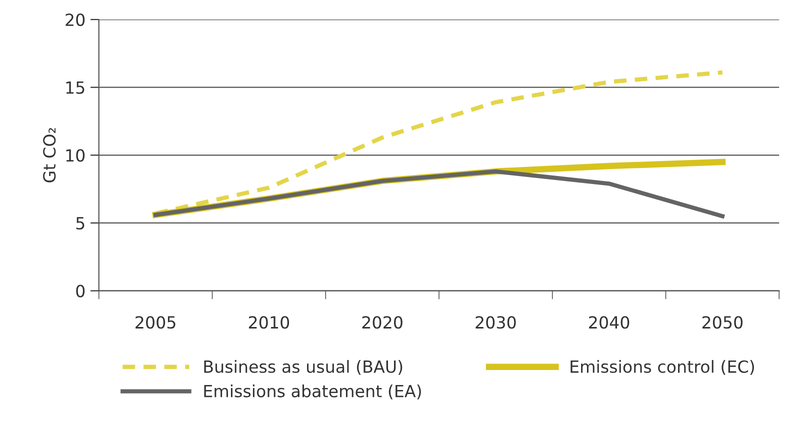  Describe the element at coordinates (49, 155) in the screenshot. I see `y-axis-title: Gt CO₂` at that location.